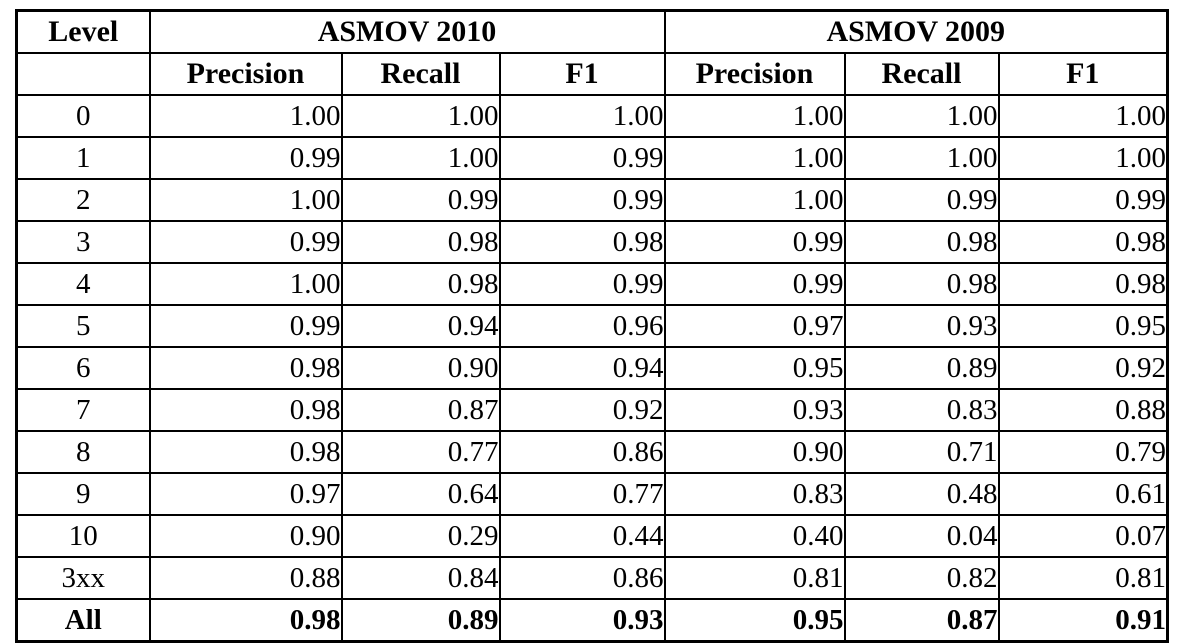  I want to click on value-cell: 0.07, so click(1083, 536).